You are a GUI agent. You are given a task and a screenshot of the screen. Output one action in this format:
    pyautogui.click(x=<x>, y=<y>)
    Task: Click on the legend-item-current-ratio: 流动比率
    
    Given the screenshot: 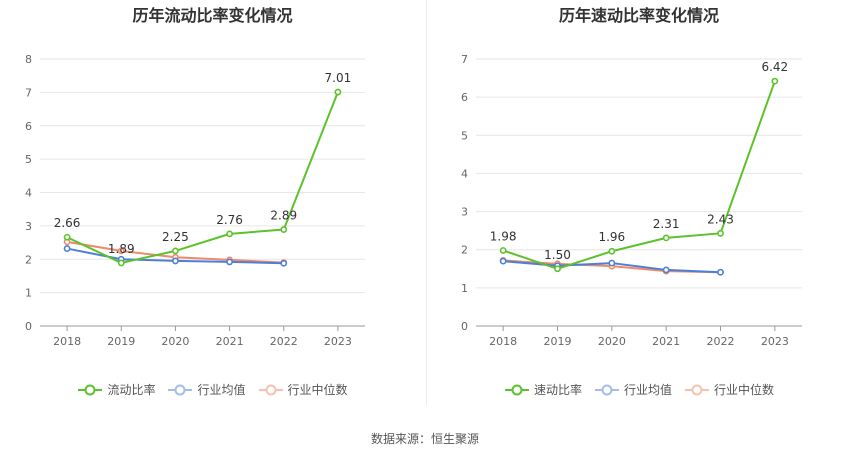 What is the action you would take?
    pyautogui.click(x=116, y=389)
    